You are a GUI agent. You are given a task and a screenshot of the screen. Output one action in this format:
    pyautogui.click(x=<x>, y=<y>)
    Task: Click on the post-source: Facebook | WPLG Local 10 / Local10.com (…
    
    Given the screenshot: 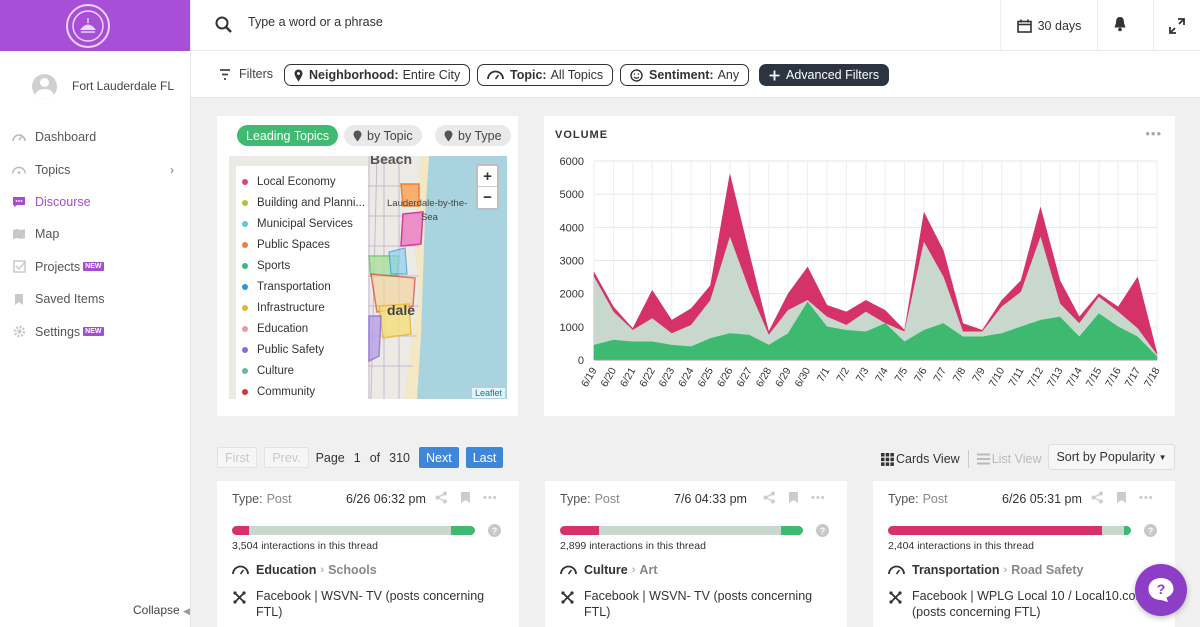 What is the action you would take?
    pyautogui.click(x=1029, y=604)
    